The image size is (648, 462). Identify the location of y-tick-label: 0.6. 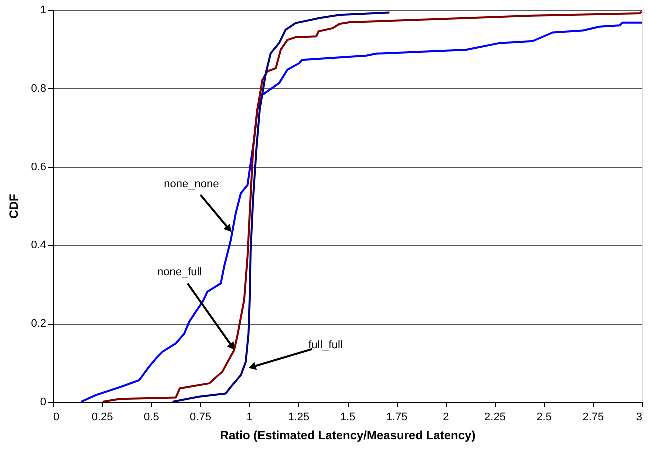
(38, 167).